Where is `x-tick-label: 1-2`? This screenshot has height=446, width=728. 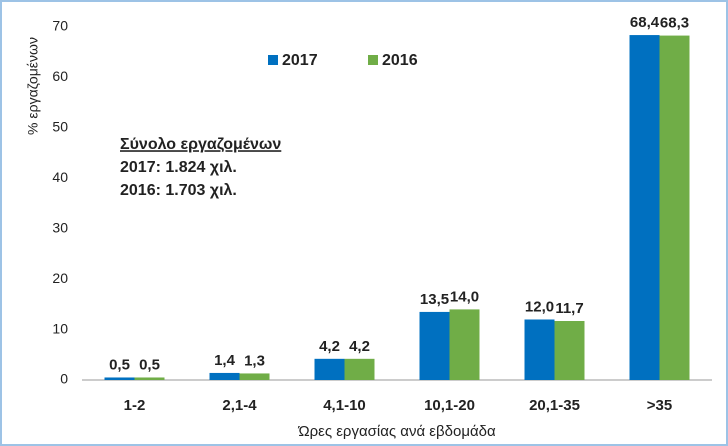 x-tick-label: 1-2 is located at coordinates (135, 405).